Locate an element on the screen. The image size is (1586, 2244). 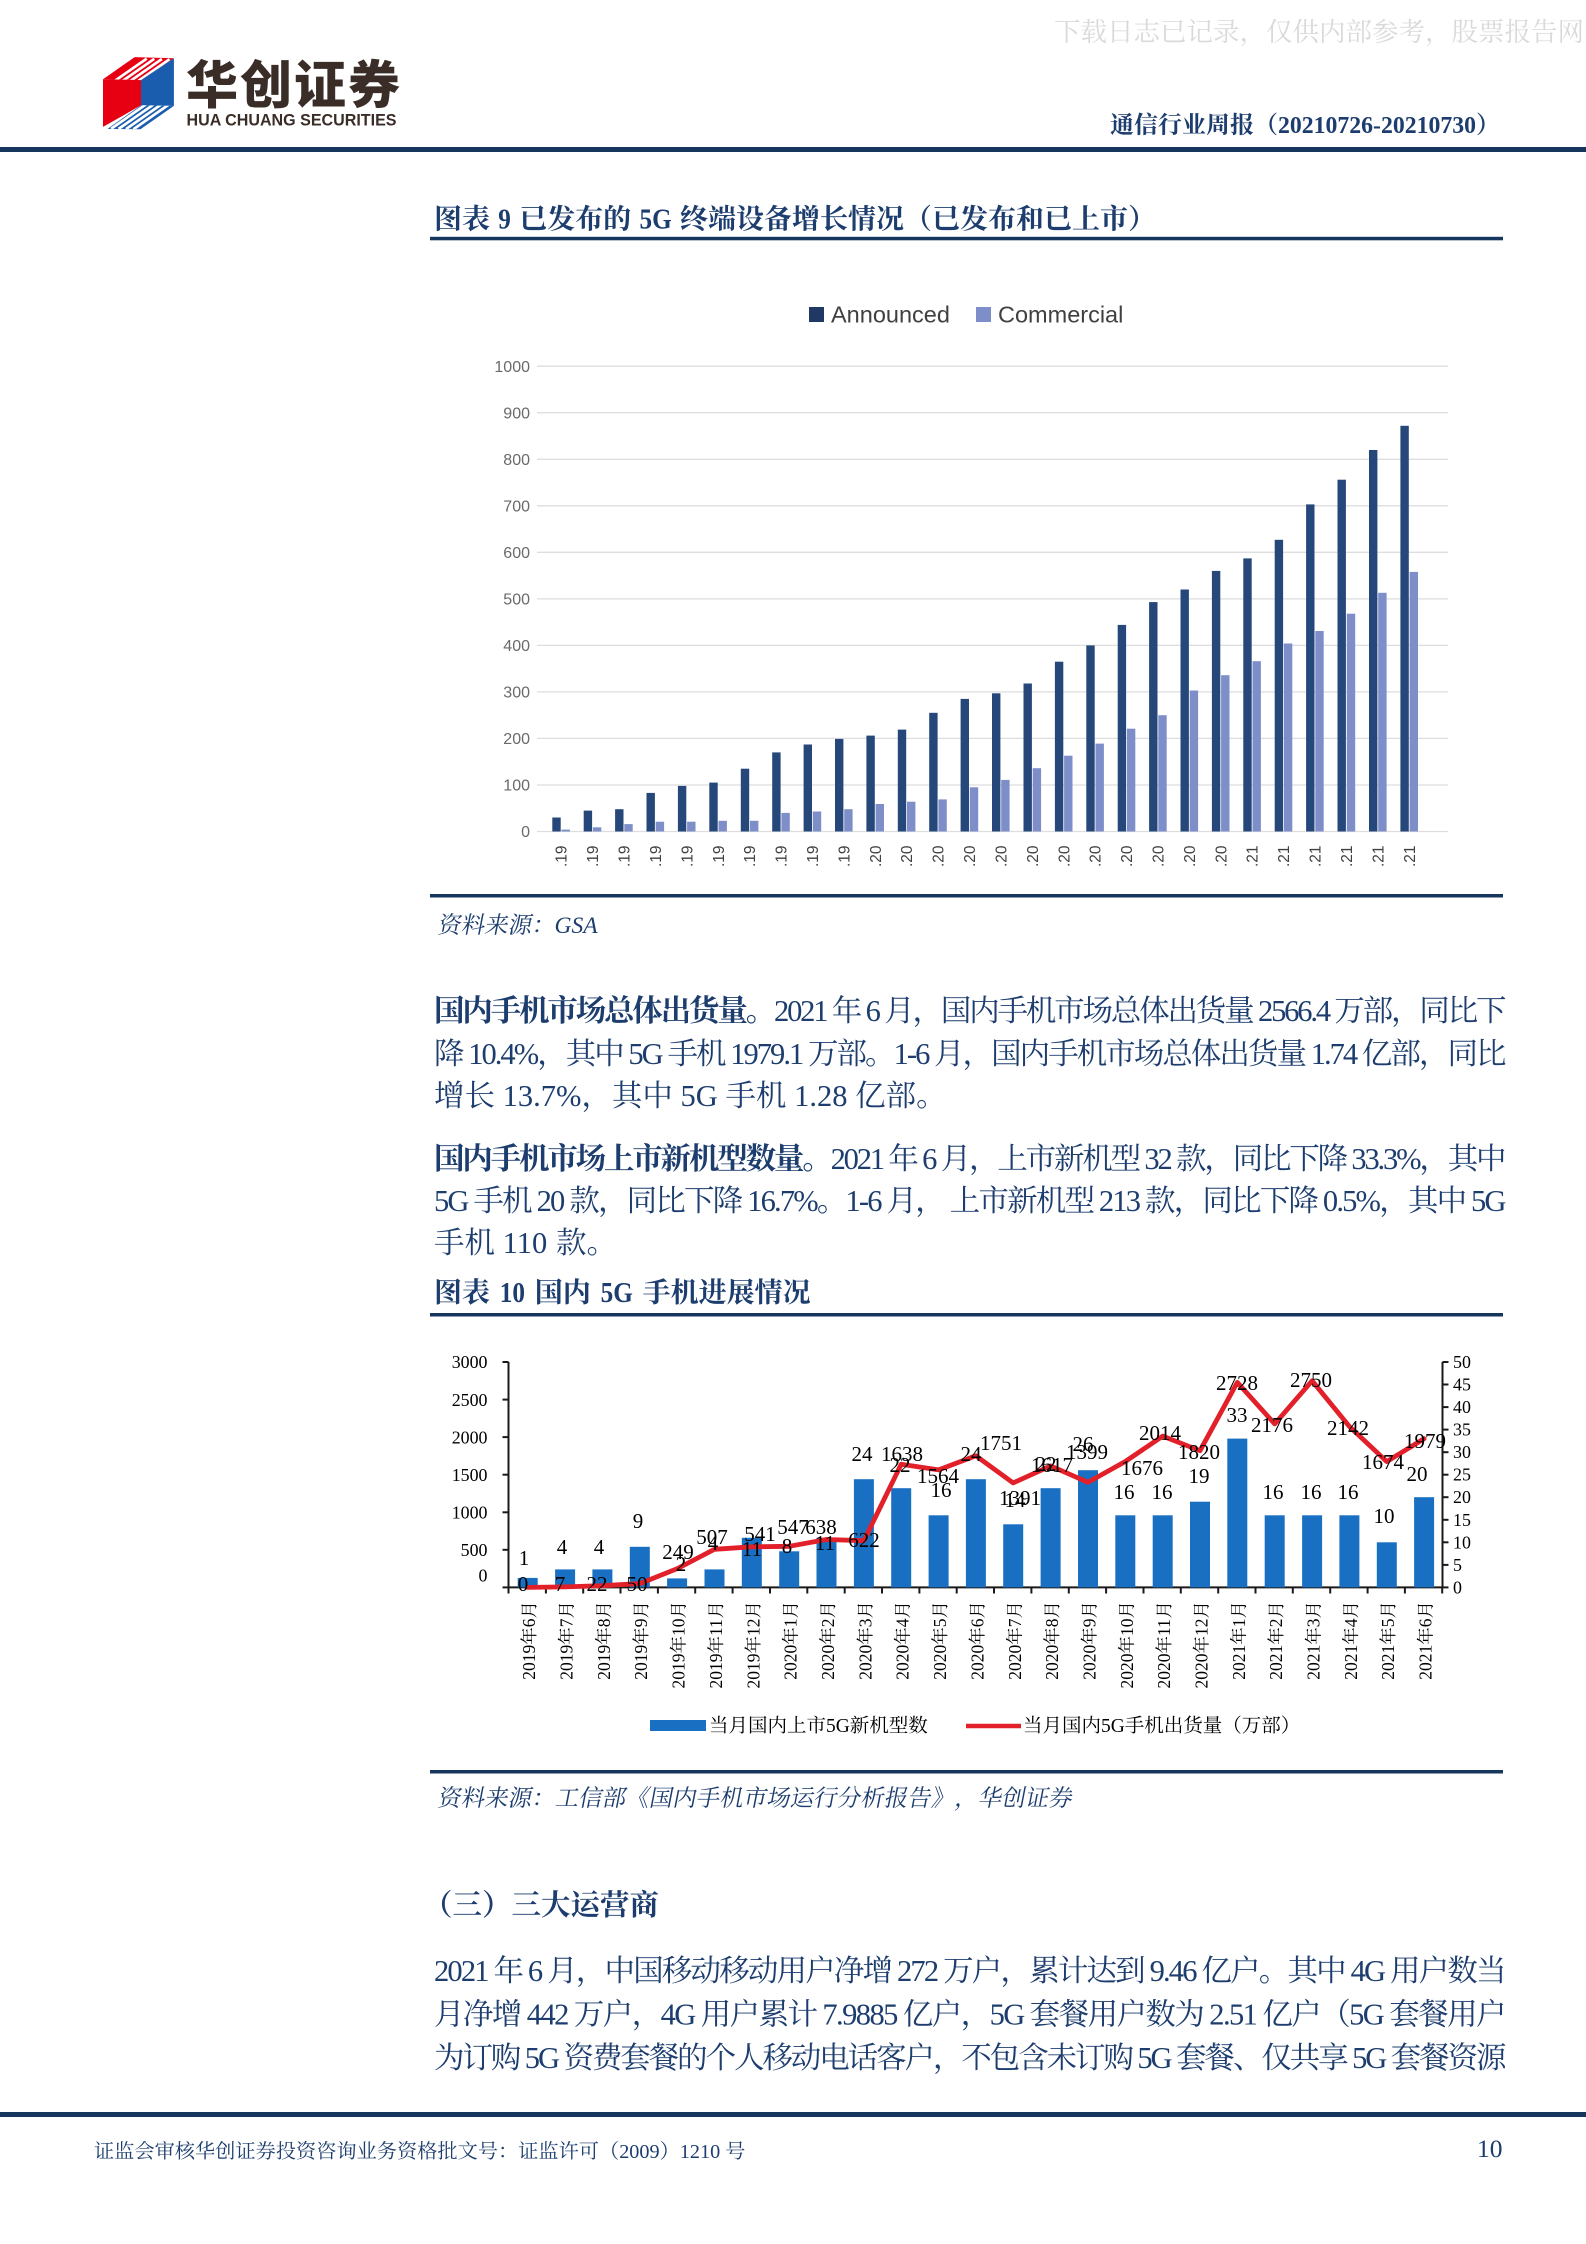
svg-text: 7.9885 is located at coordinates (860, 2015).